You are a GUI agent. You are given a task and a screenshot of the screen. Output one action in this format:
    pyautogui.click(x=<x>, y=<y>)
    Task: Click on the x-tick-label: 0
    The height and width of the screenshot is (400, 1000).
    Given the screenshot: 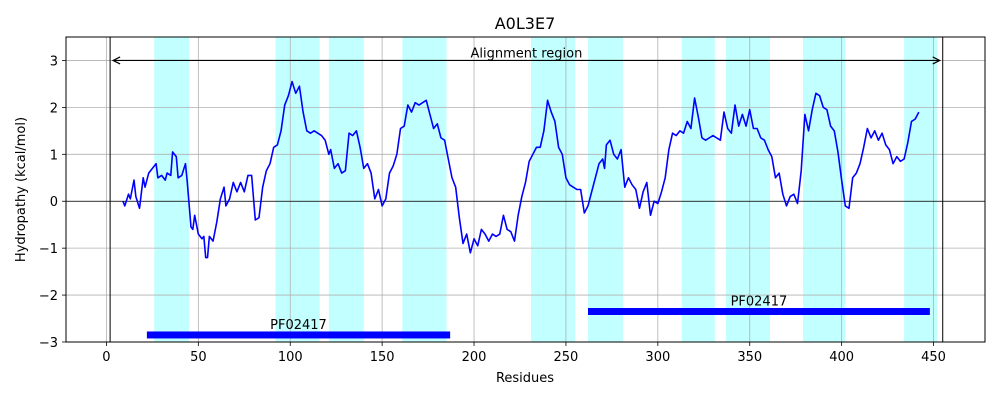 What is the action you would take?
    pyautogui.click(x=106, y=357)
    